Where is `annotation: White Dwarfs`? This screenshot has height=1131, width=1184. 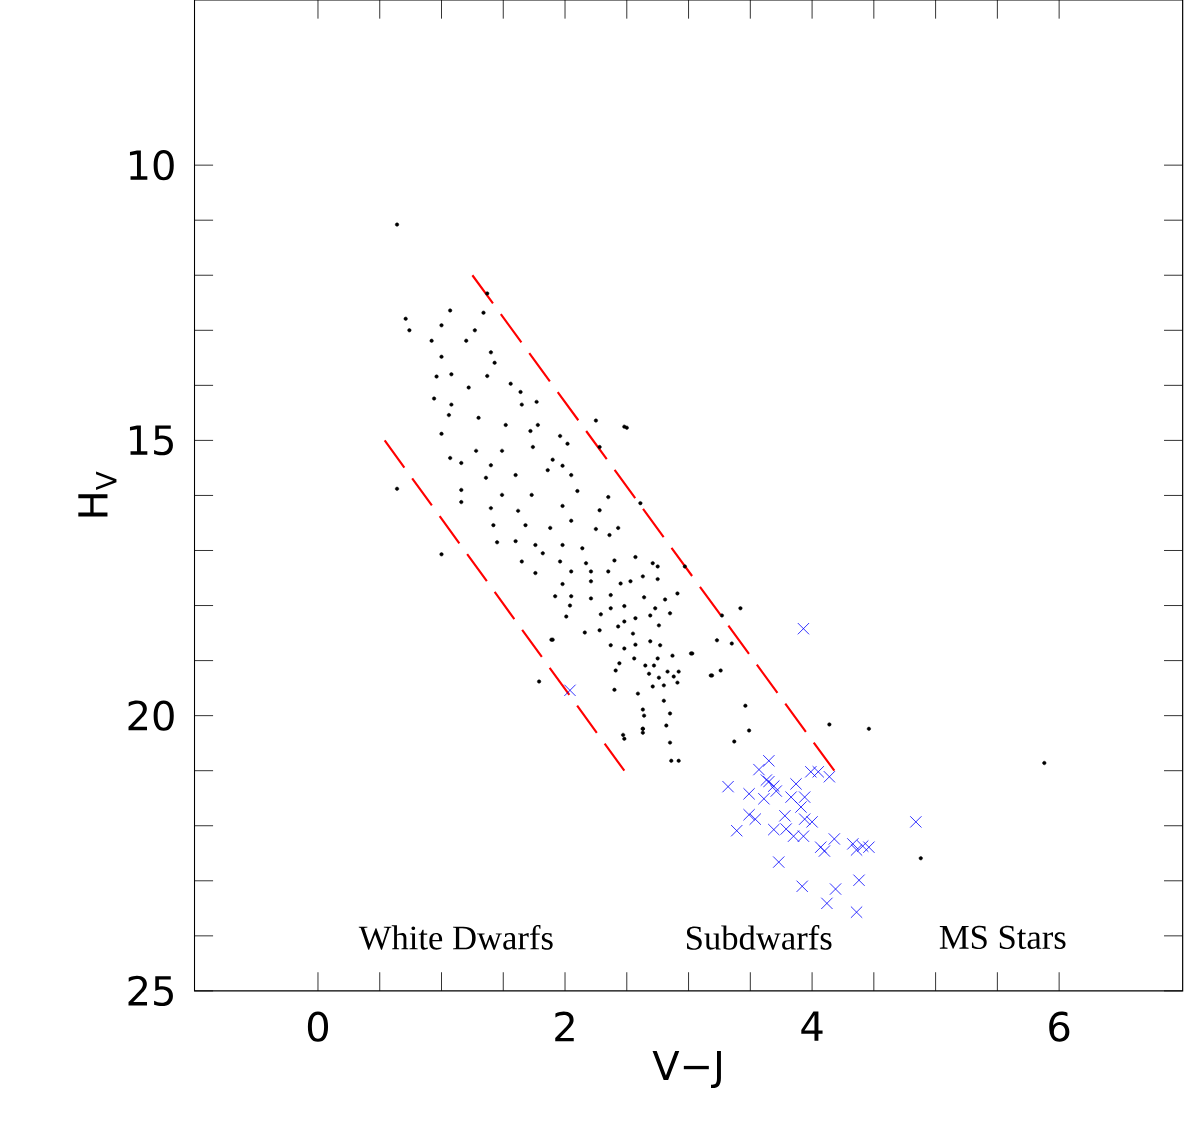 annotation: White Dwarfs is located at coordinates (455, 937).